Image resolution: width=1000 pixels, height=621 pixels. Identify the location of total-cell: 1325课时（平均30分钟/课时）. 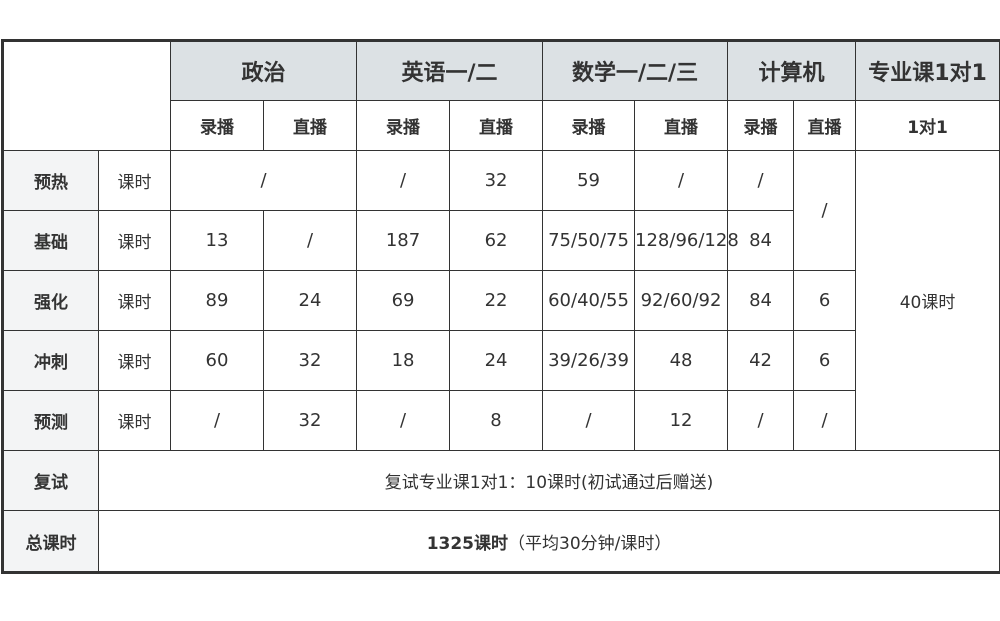
(548, 541).